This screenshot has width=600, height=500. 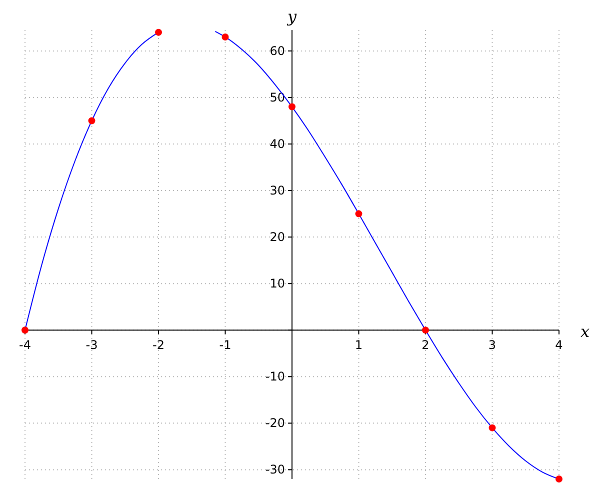 I want to click on y-tick-label: 40, so click(x=277, y=143).